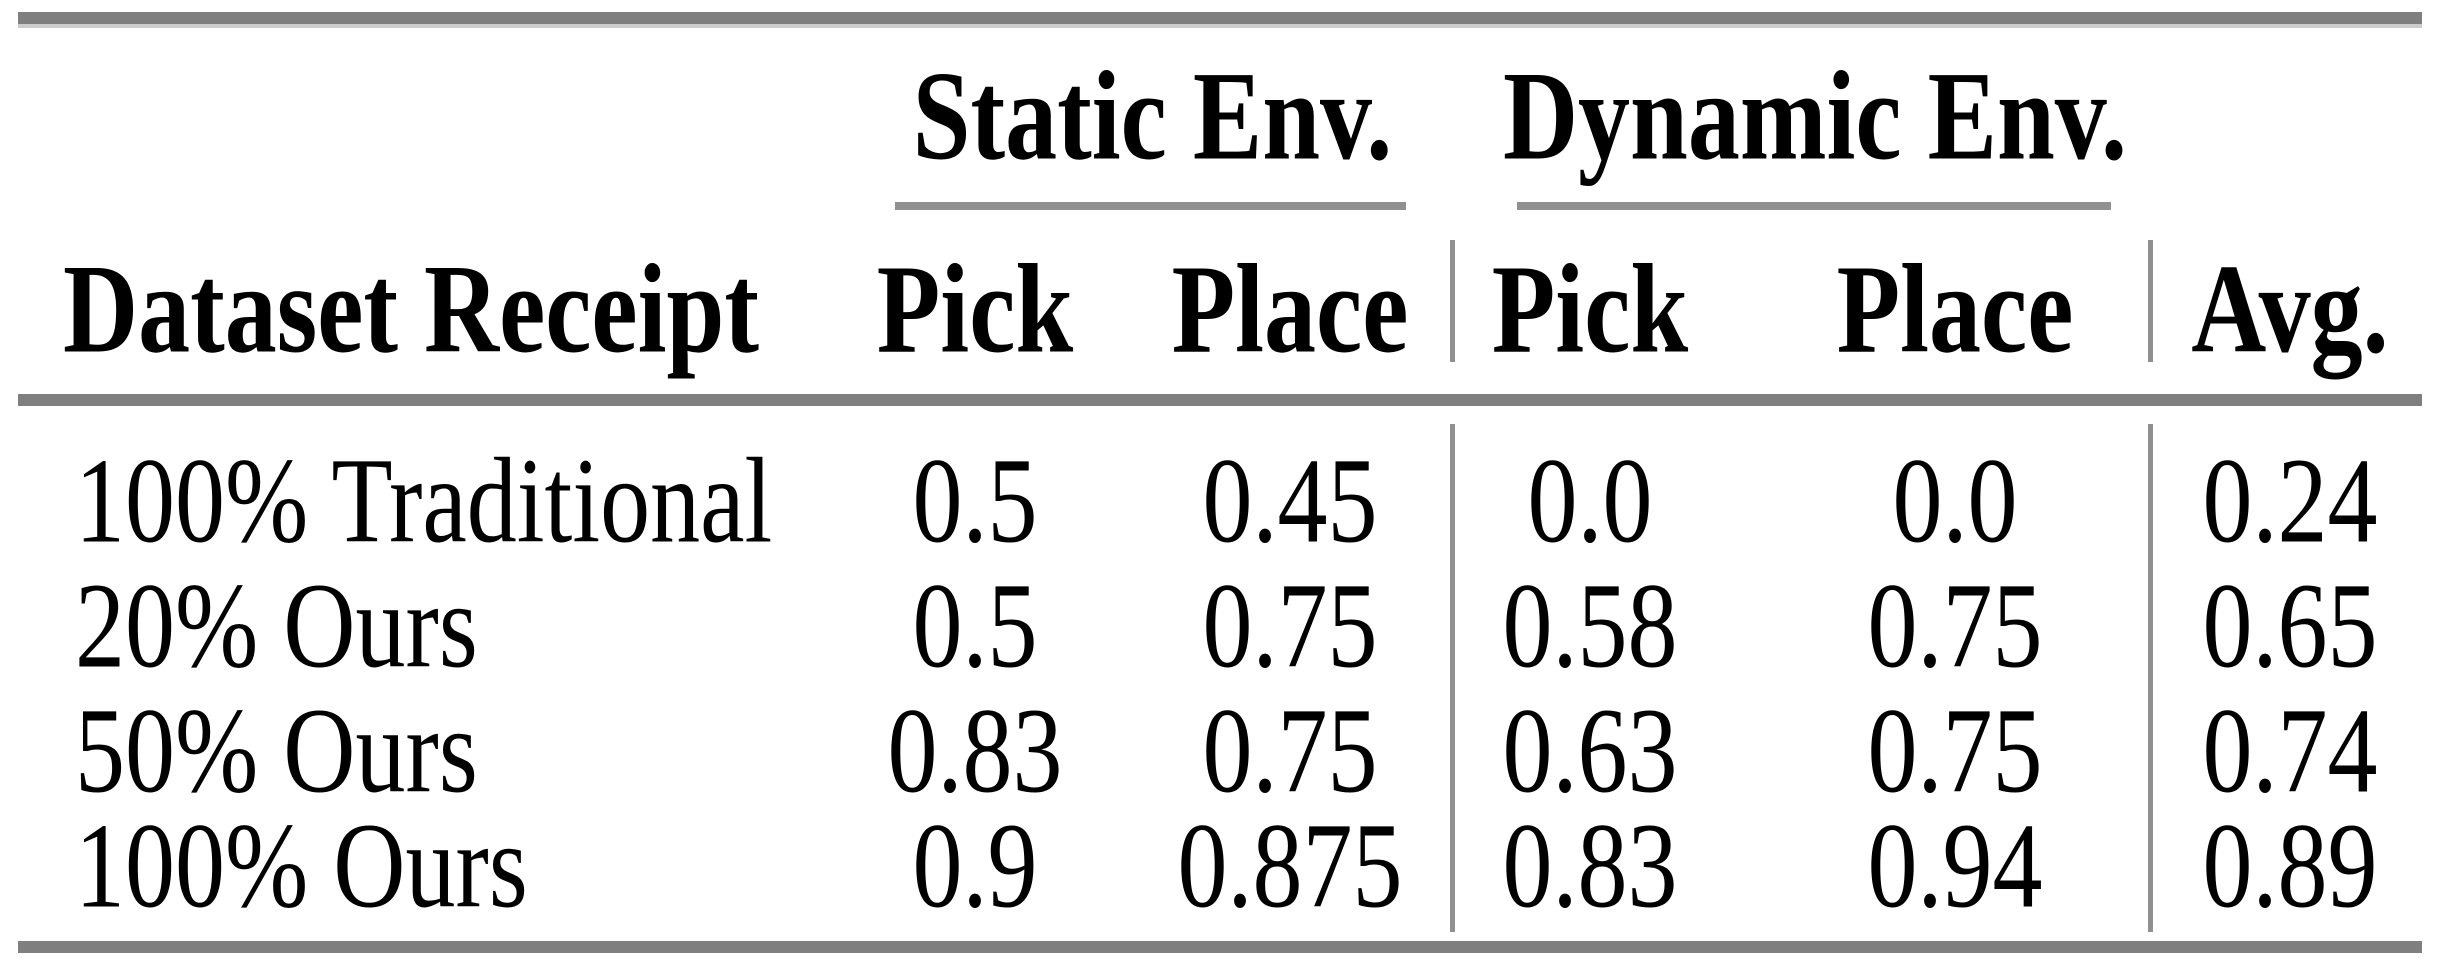 The image size is (2440, 966). Describe the element at coordinates (2290, 309) in the screenshot. I see `header-avg: Avg.` at that location.